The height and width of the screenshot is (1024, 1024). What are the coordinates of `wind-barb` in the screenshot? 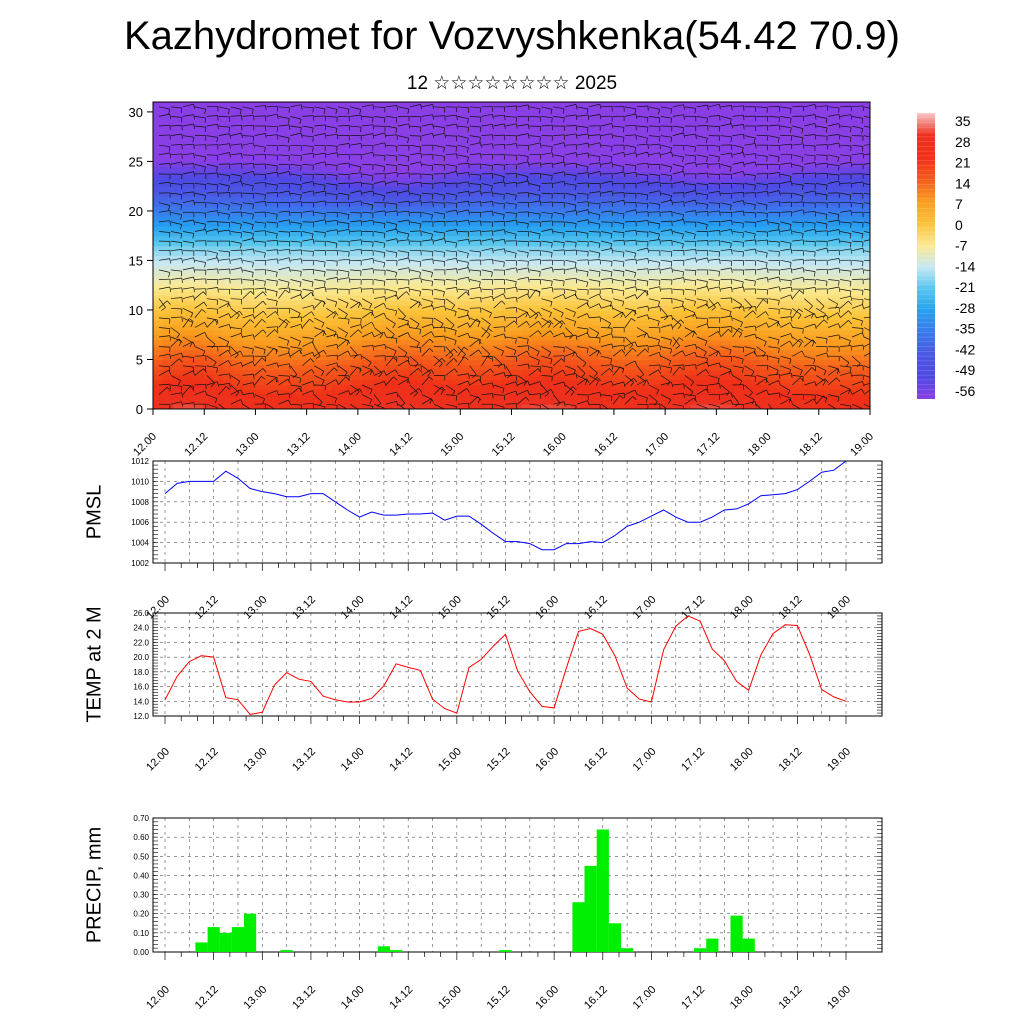 It's located at (236, 108).